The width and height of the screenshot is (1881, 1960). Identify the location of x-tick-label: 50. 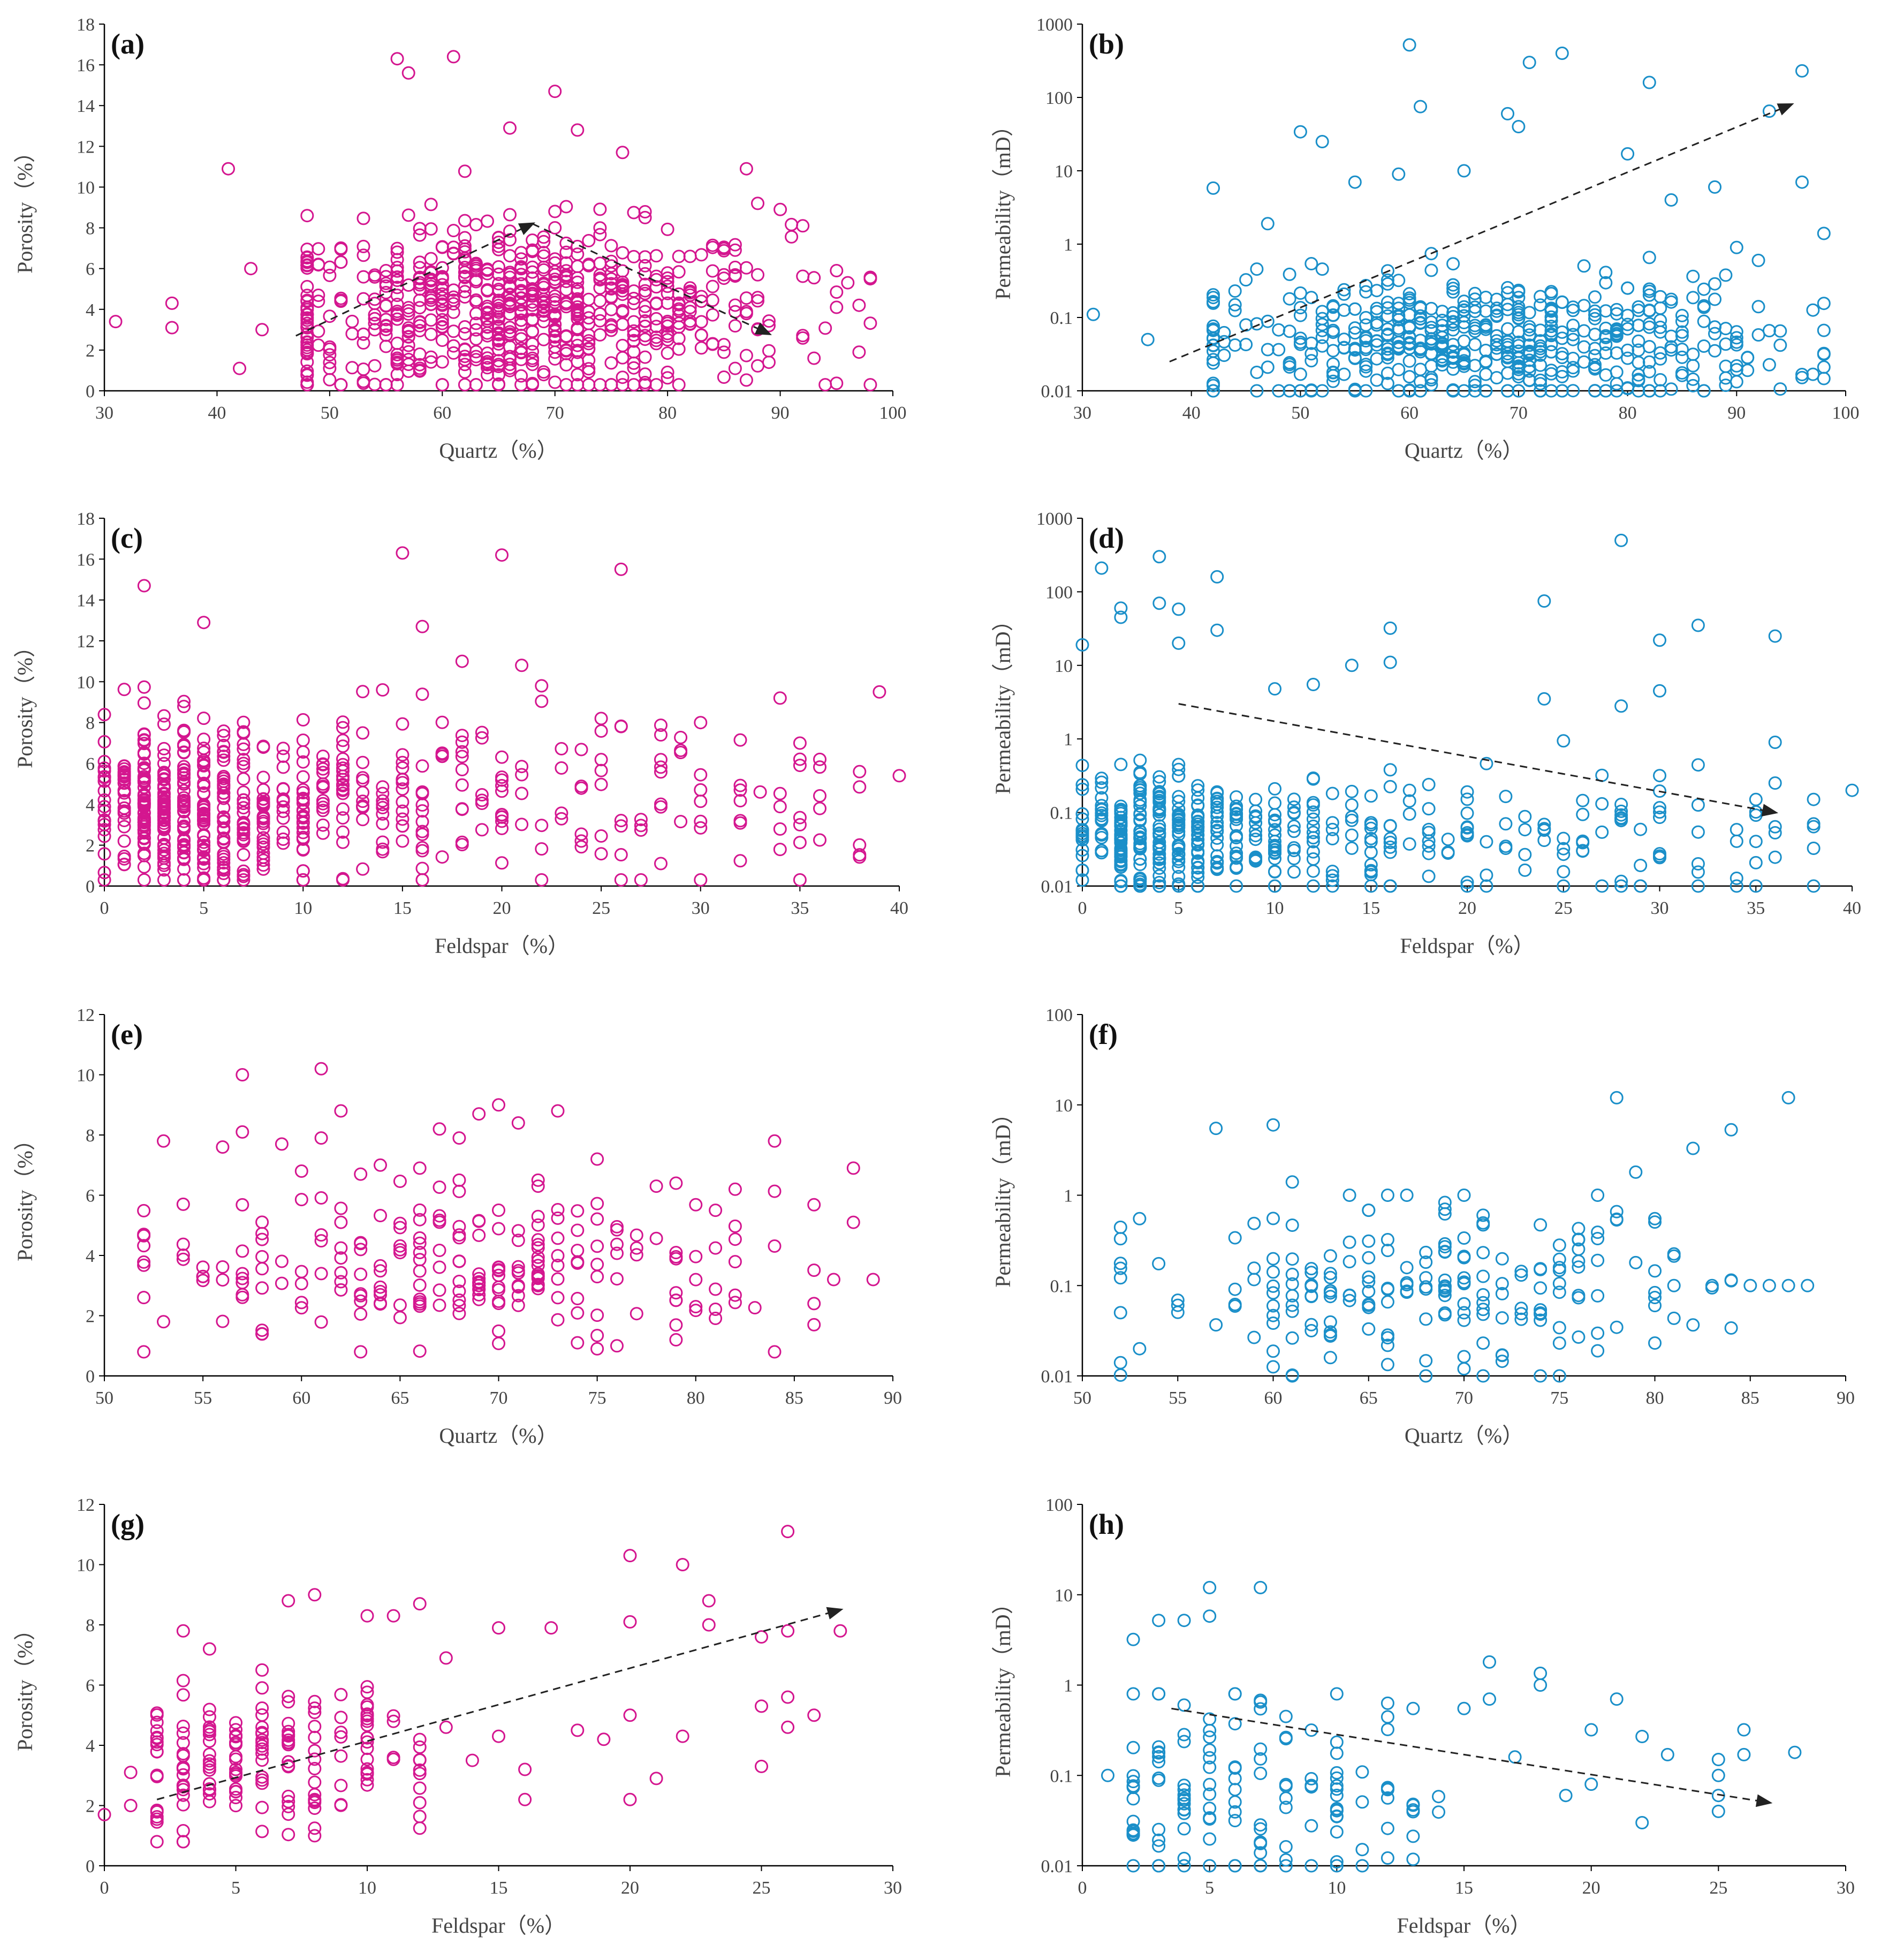
(1300, 413).